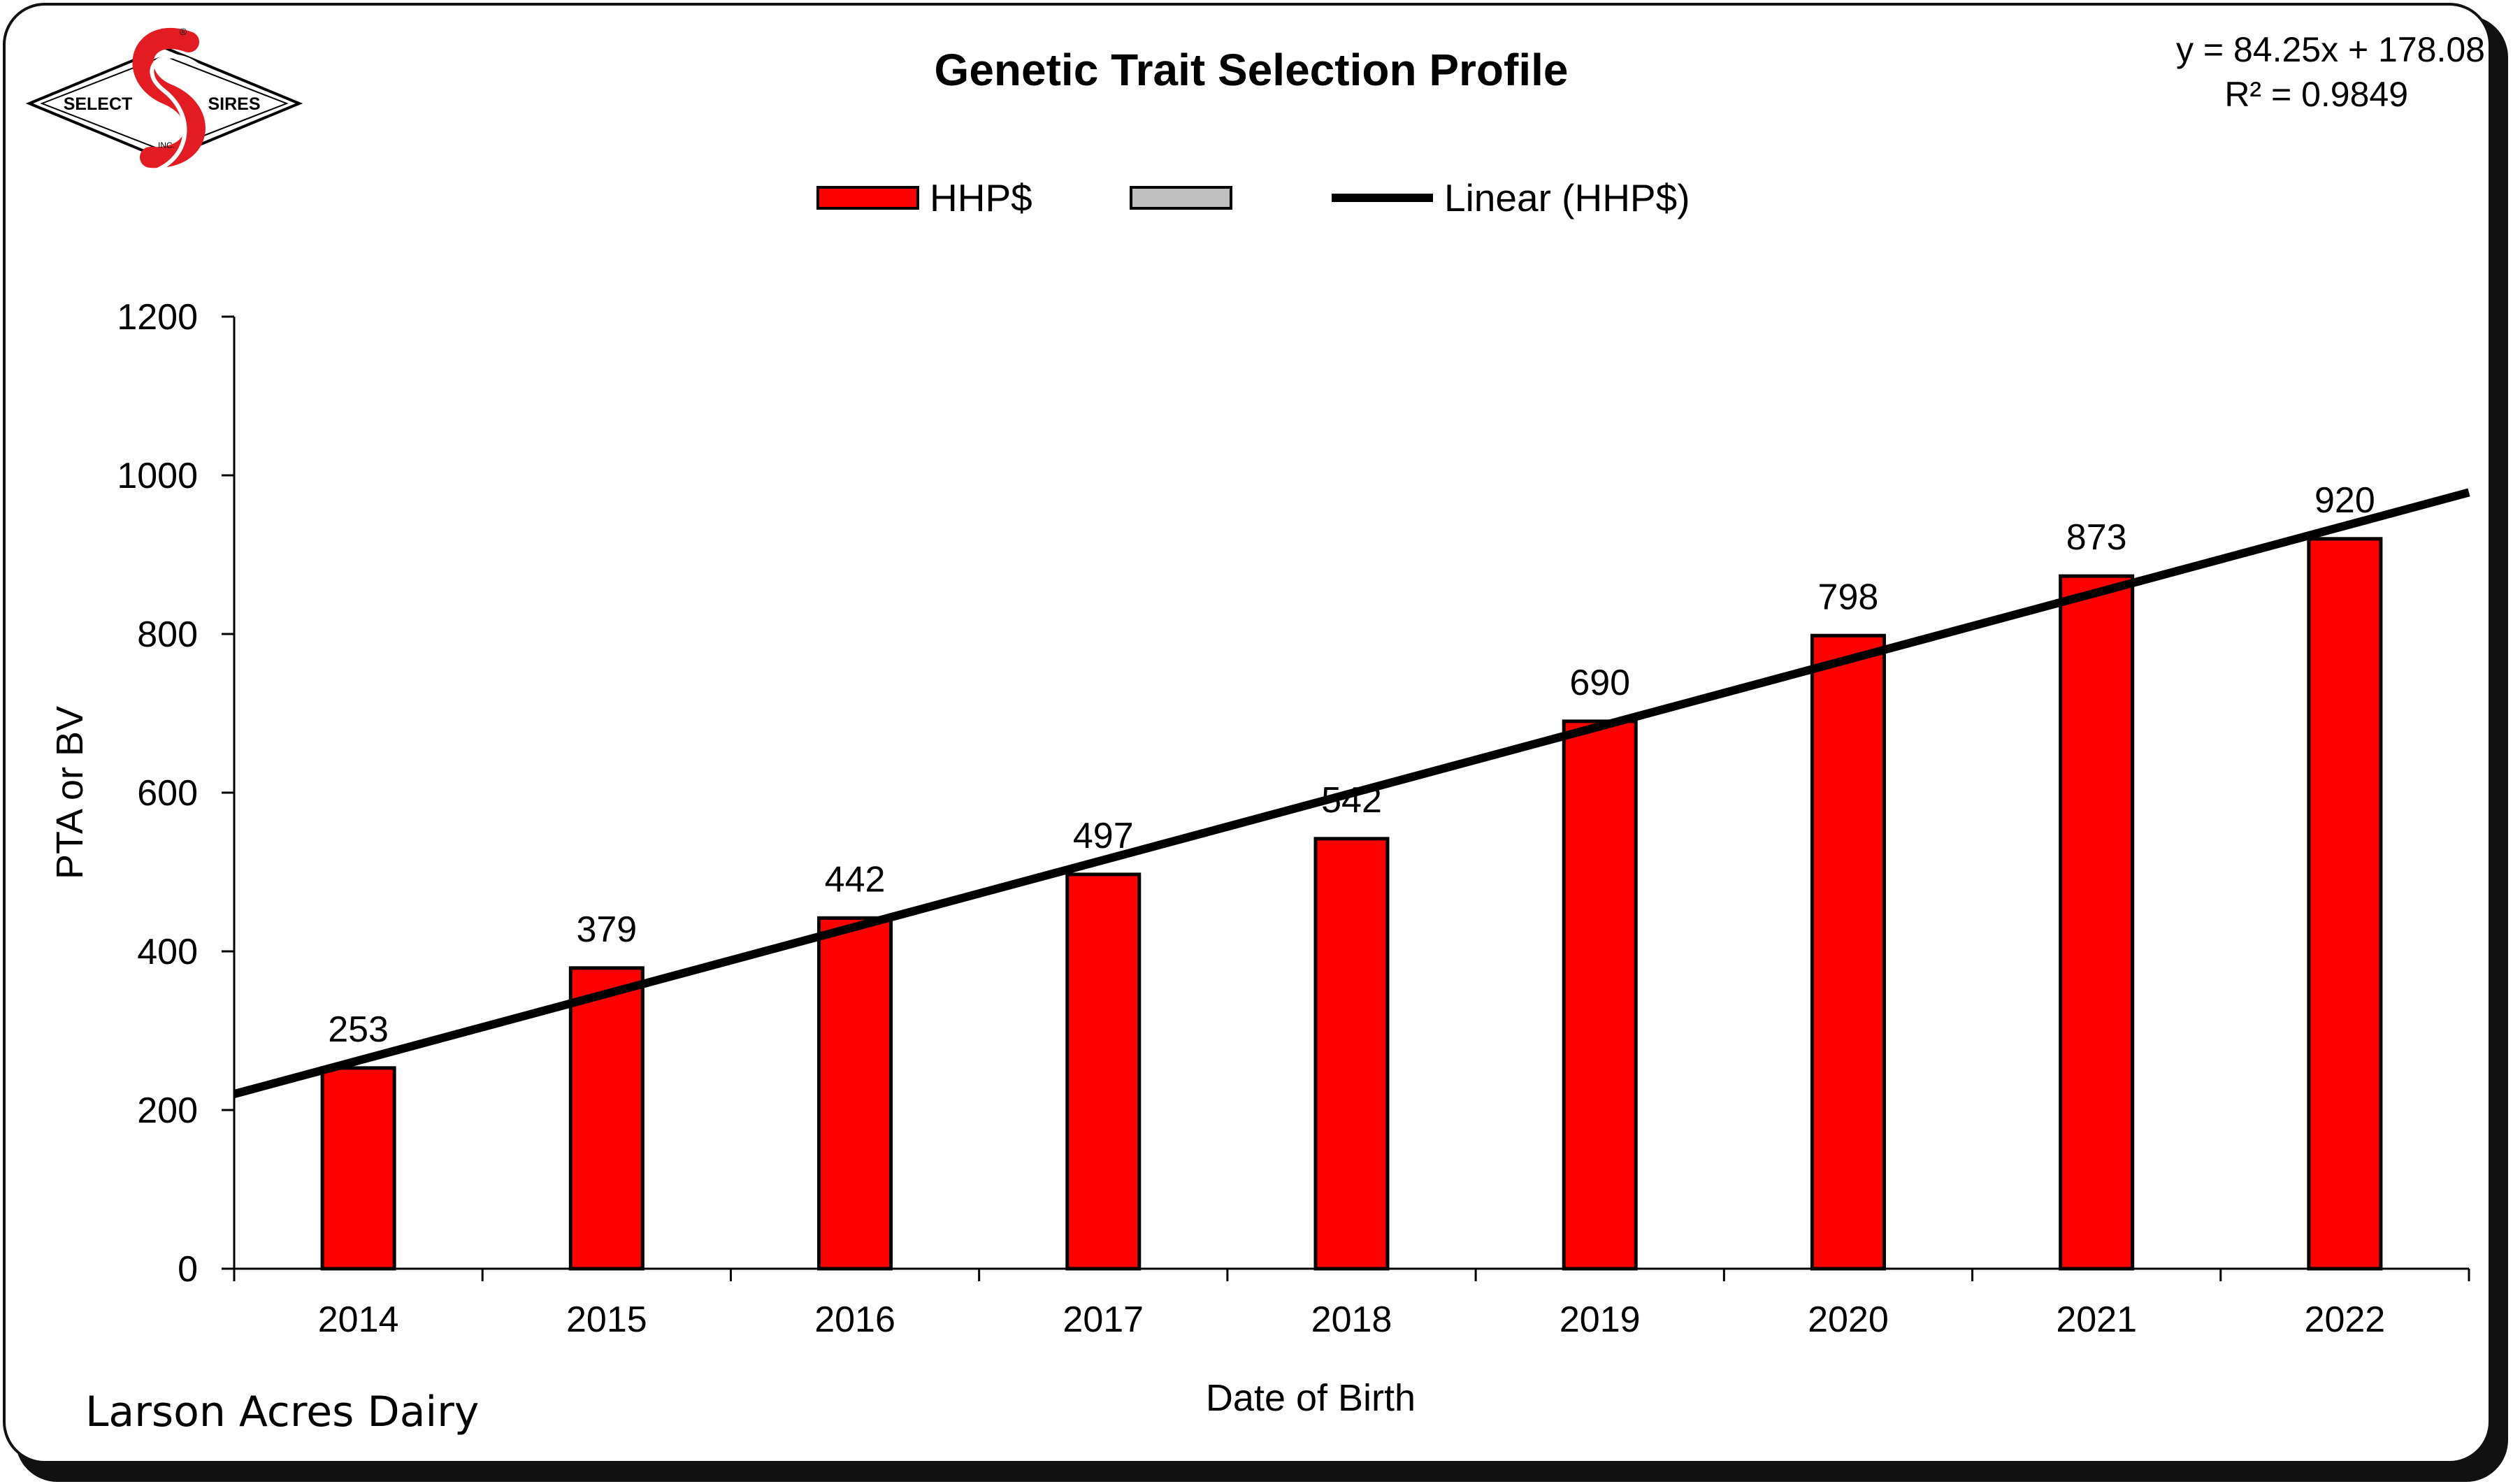 This screenshot has height=1484, width=2513. What do you see at coordinates (167, 634) in the screenshot?
I see `y-tick-label: 800` at bounding box center [167, 634].